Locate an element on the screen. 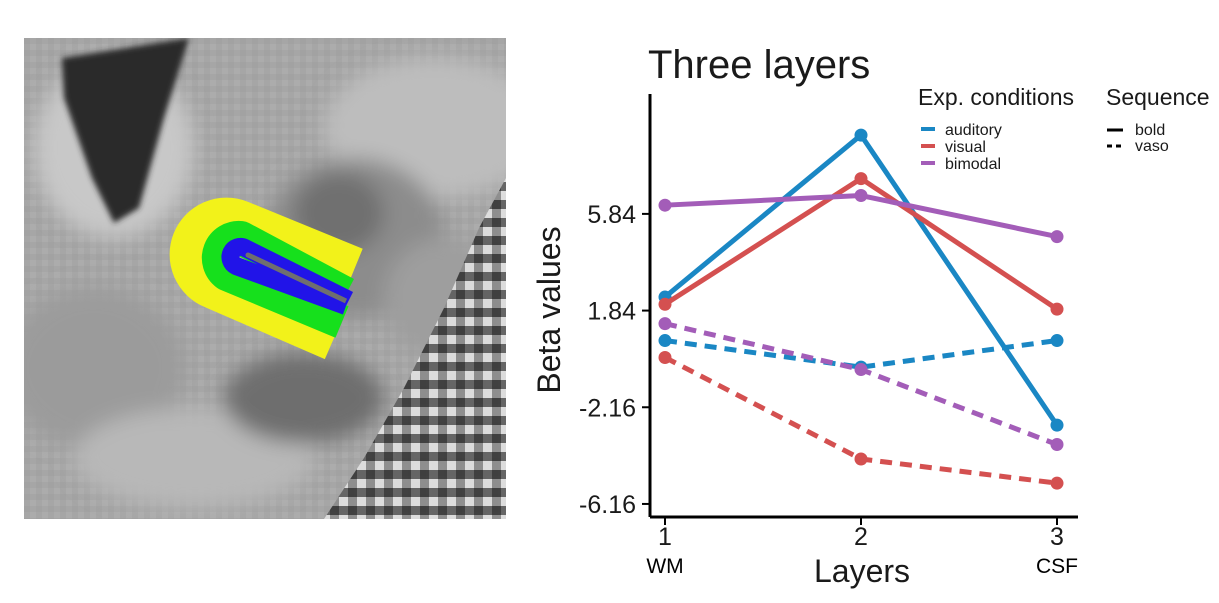 This screenshot has width=1219, height=603. legend-label-bimodal: bimodal is located at coordinates (973, 164).